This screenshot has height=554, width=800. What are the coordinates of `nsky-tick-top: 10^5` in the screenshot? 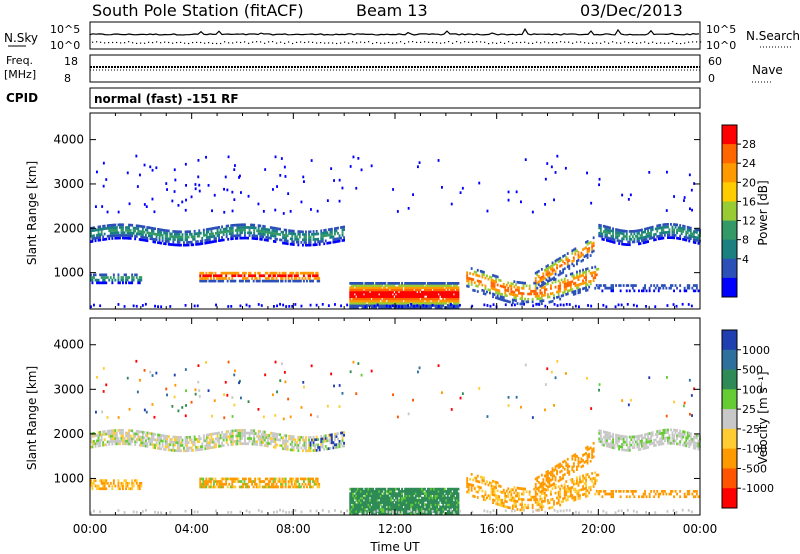 It's located at (65, 29).